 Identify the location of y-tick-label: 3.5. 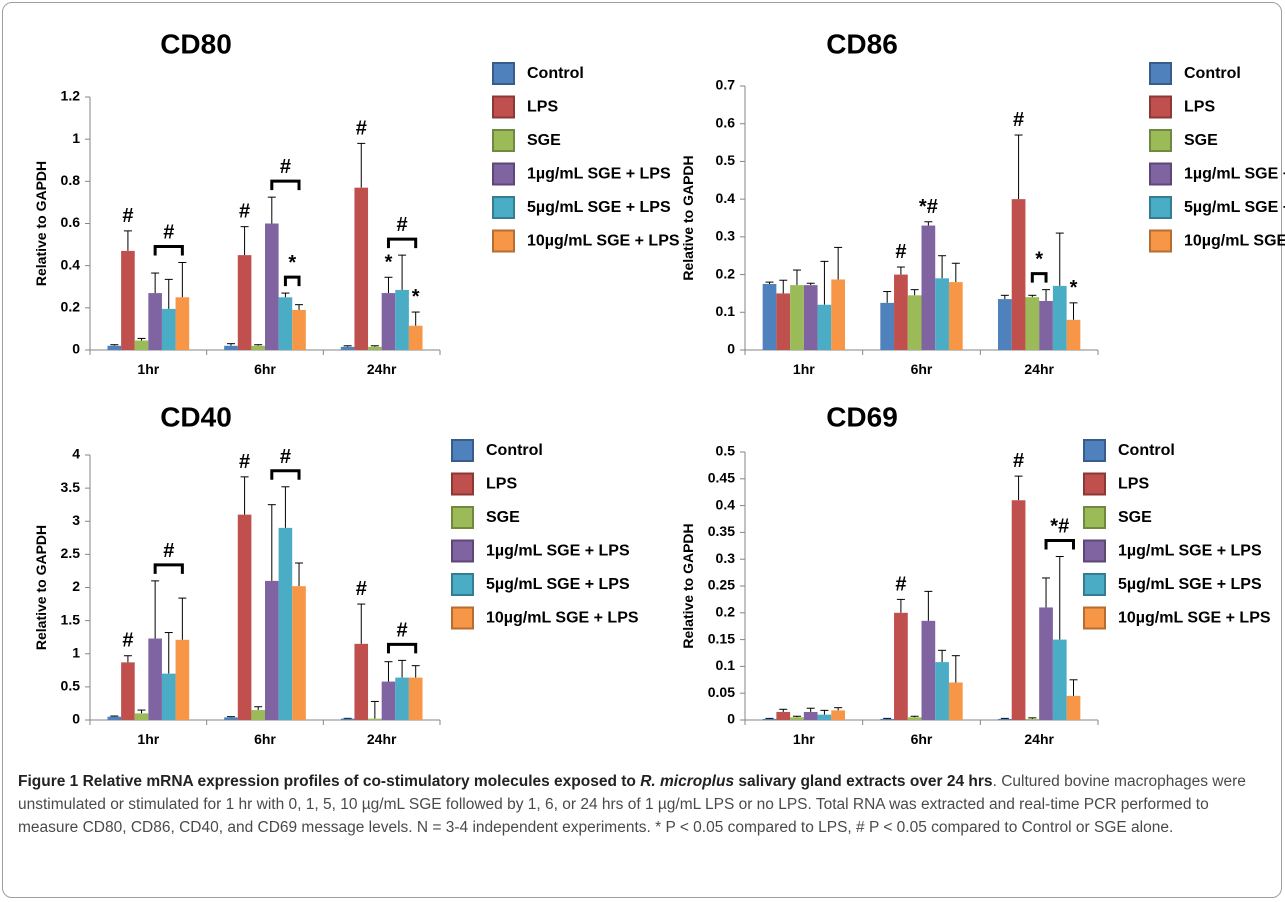
(71, 487).